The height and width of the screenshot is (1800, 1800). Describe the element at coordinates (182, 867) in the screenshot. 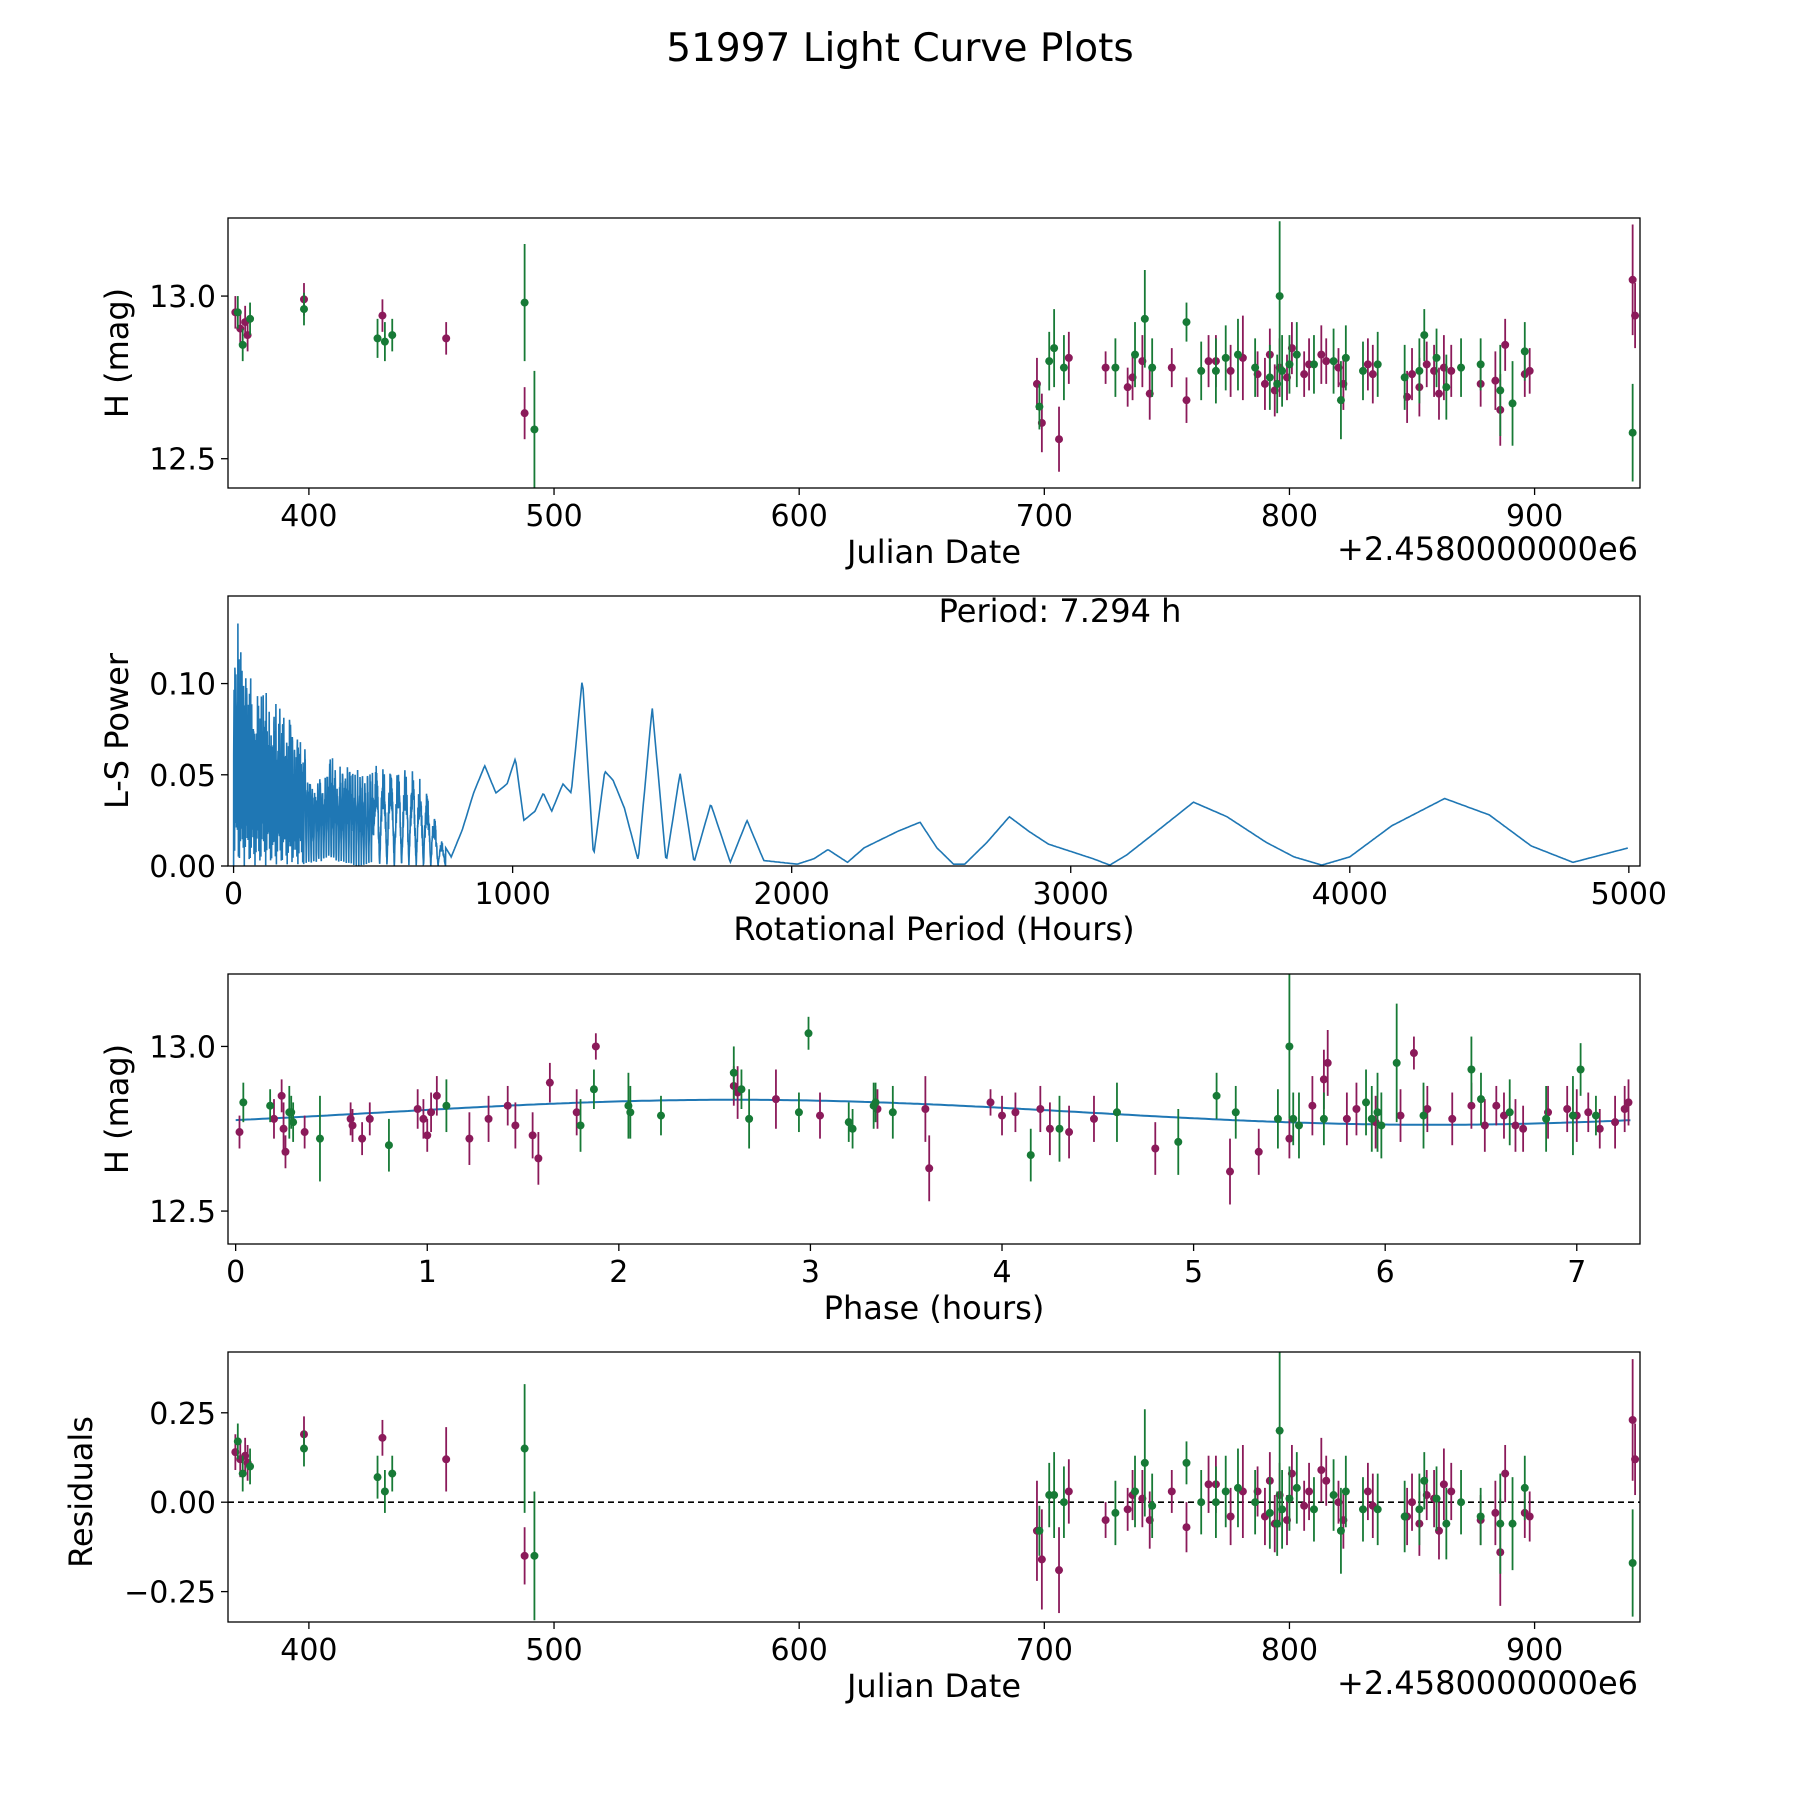

I see `y-tick-label: 0.00` at that location.